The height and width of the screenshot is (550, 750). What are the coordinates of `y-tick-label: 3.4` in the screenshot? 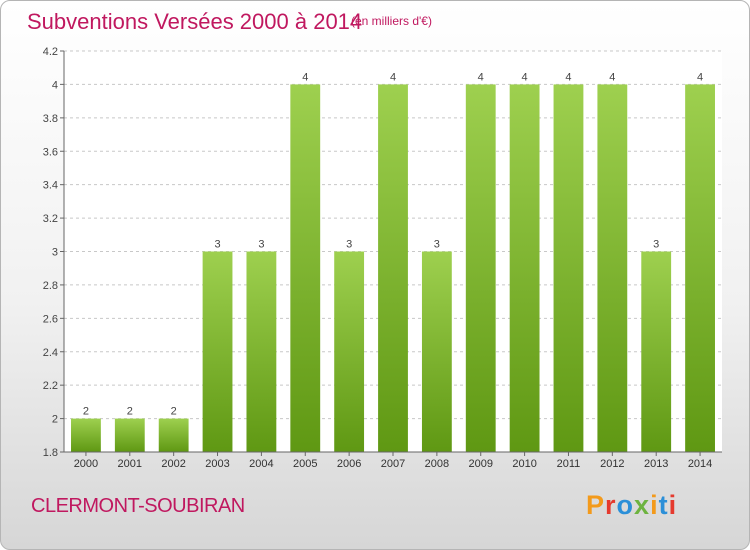 It's located at (50, 186).